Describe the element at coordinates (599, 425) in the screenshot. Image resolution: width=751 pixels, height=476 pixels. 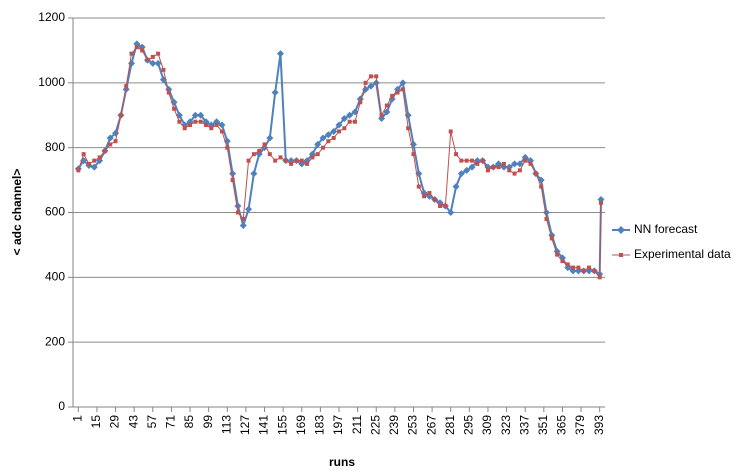
I see `x-tick-label: 393` at that location.